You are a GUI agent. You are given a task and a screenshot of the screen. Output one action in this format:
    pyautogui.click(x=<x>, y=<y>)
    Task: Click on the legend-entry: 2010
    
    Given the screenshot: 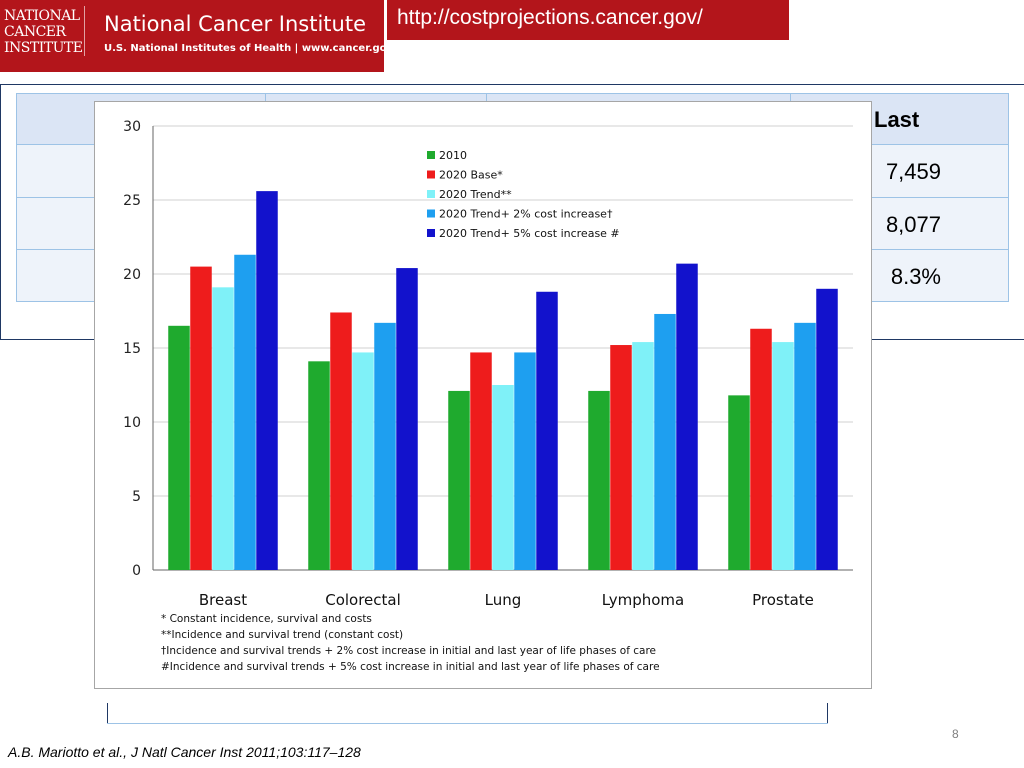 What is the action you would take?
    pyautogui.click(x=453, y=155)
    